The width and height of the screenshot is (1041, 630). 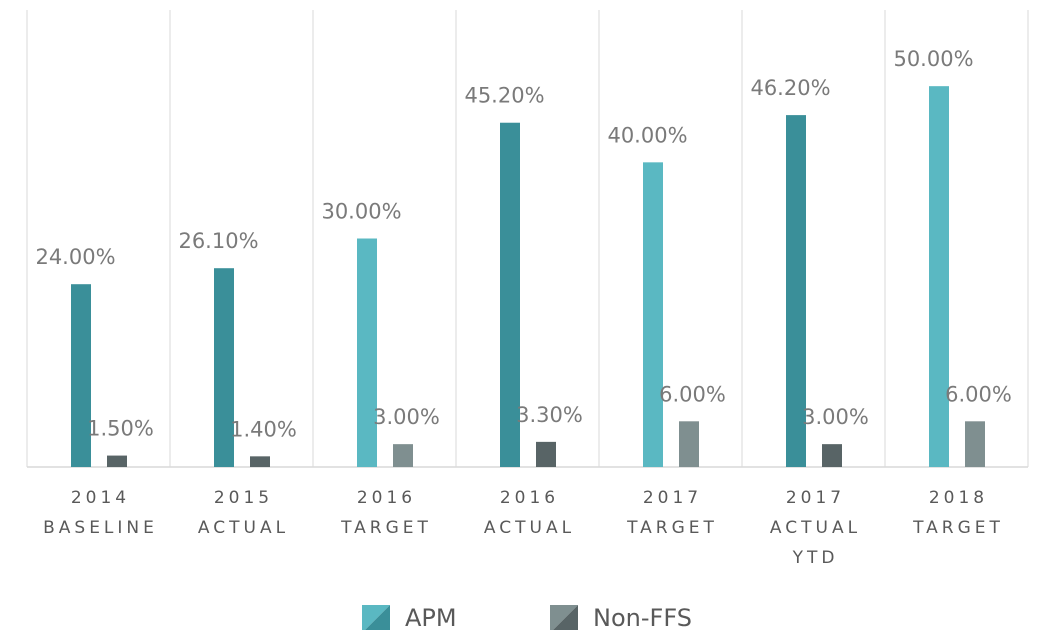 What do you see at coordinates (958, 498) in the screenshot?
I see `x-tick-label: 2018` at bounding box center [958, 498].